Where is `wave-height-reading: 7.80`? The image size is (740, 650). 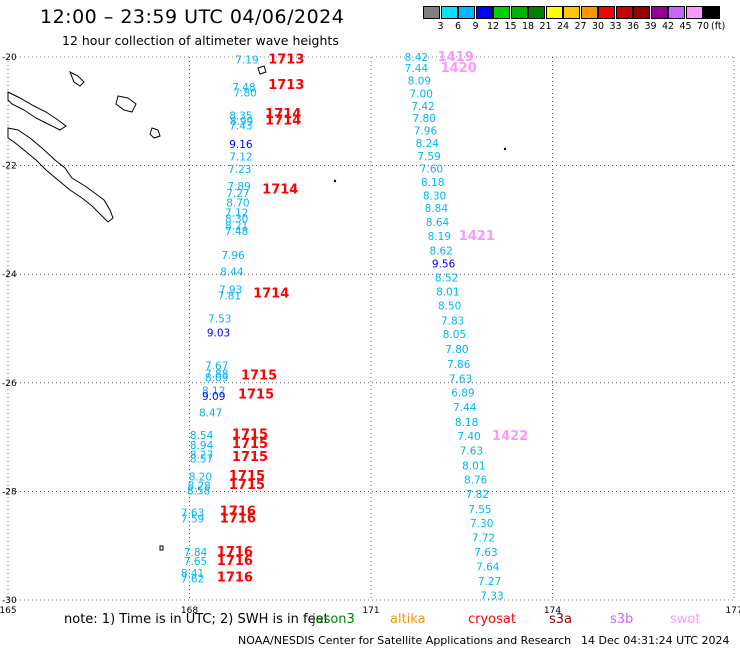 wave-height-reading: 7.80 is located at coordinates (456, 350).